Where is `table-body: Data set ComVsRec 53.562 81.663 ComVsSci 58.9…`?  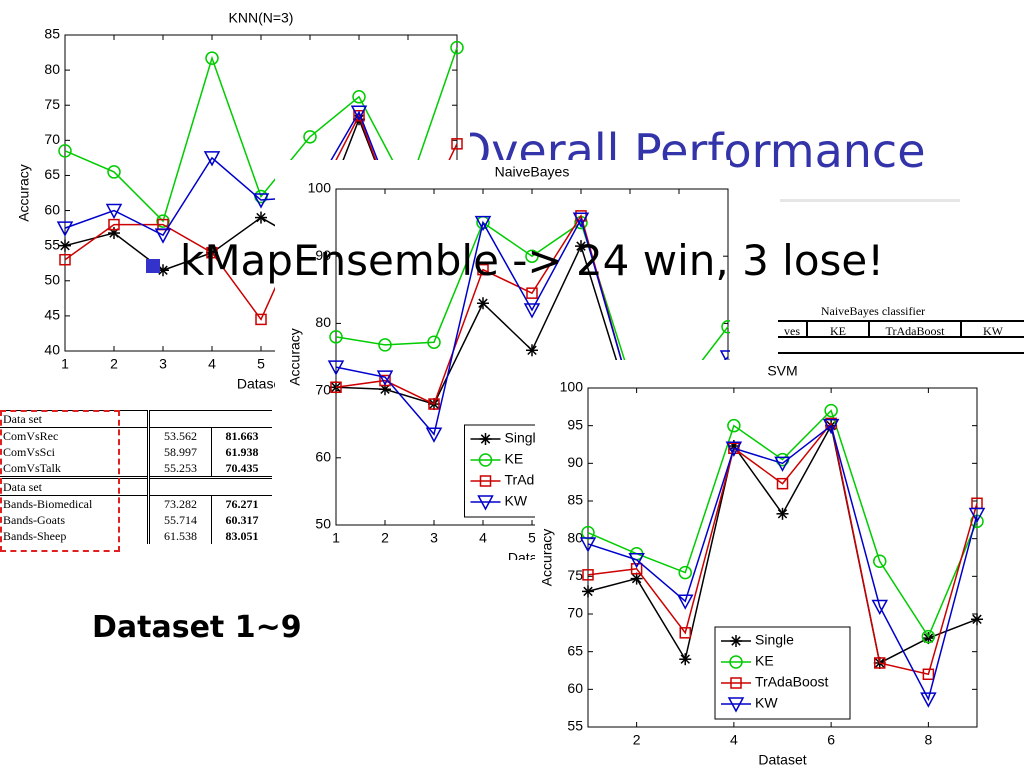 table-body: Data set ComVsRec 53.562 81.663 ComVsSci 58.9… is located at coordinates (136, 477).